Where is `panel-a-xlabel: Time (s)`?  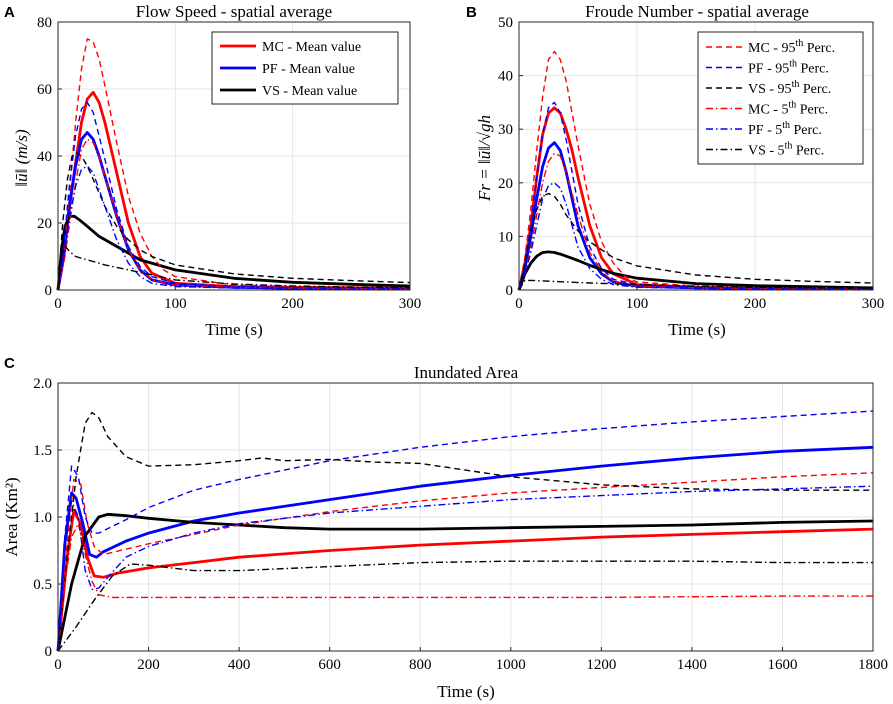
panel-a-xlabel: Time (s) is located at coordinates (233, 329).